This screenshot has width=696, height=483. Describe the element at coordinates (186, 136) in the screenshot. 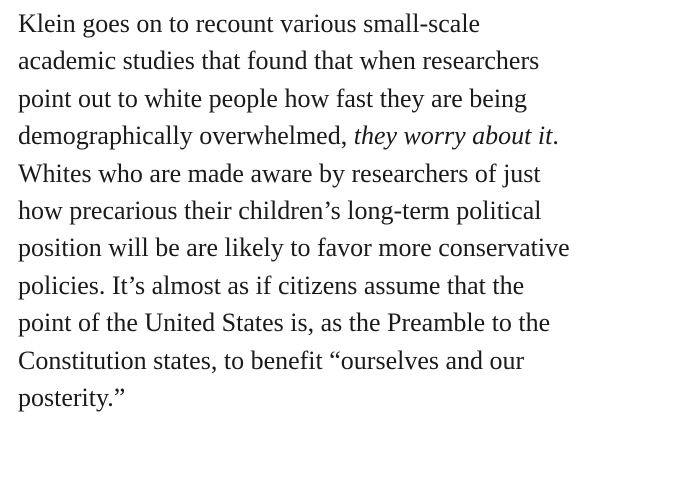

I see `line-text-before-emphasis: demographically overwhelmed,` at that location.